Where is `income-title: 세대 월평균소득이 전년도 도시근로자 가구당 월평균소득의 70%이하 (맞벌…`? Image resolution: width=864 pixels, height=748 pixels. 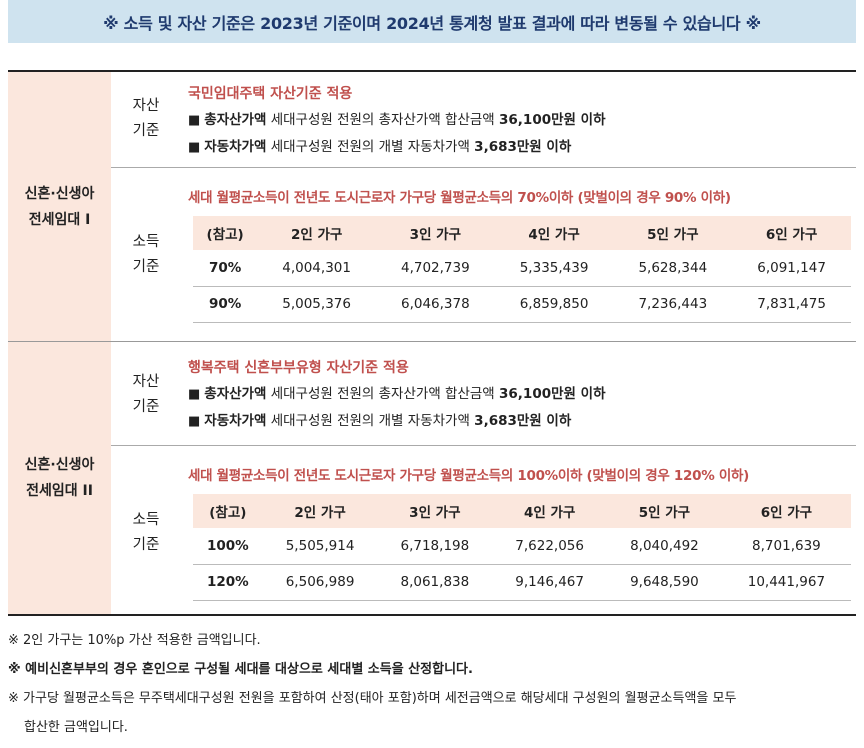
income-title: 세대 월평균소득이 전년도 도시근로자 가구당 월평균소득의 70%이하 (맞벌… is located at coordinates (459, 198).